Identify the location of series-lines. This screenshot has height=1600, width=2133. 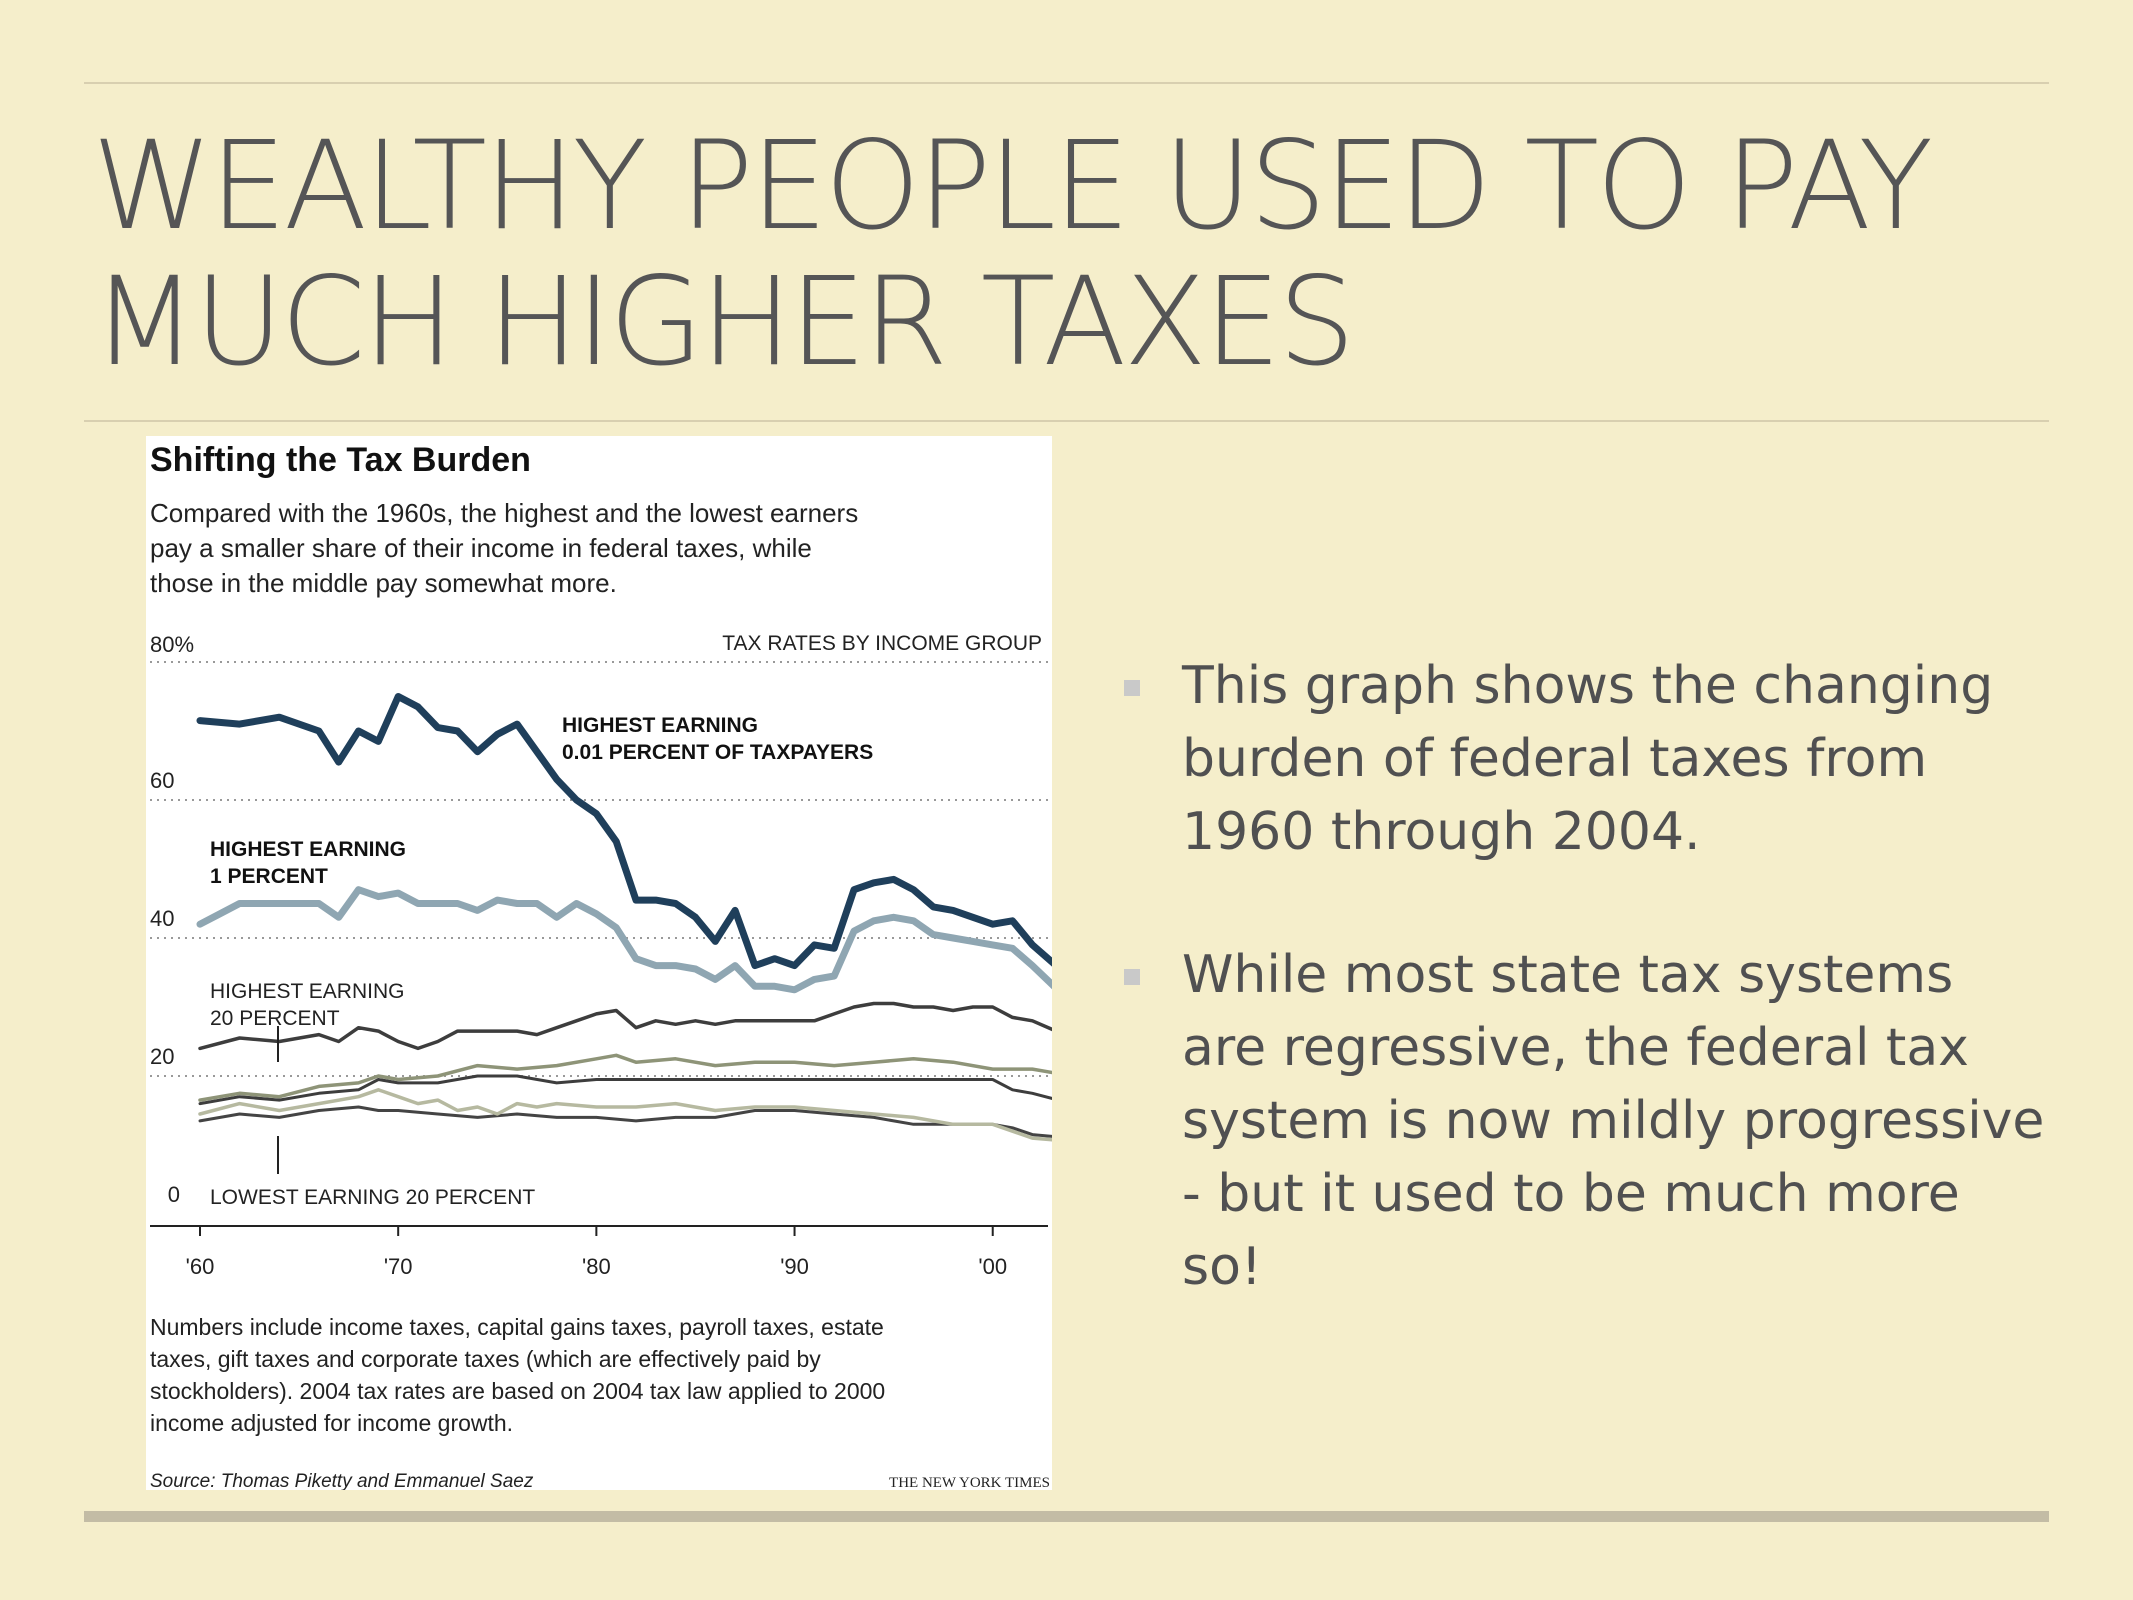
(624, 917).